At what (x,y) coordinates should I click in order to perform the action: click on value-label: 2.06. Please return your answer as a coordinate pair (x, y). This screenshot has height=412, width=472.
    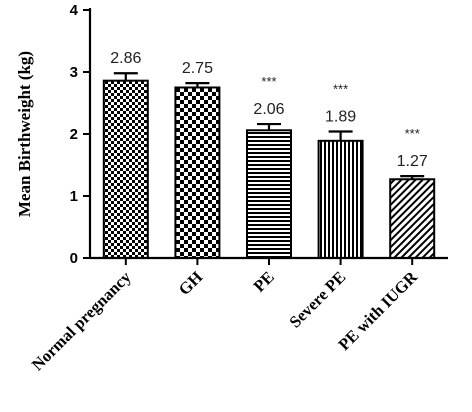
    Looking at the image, I should click on (268, 109).